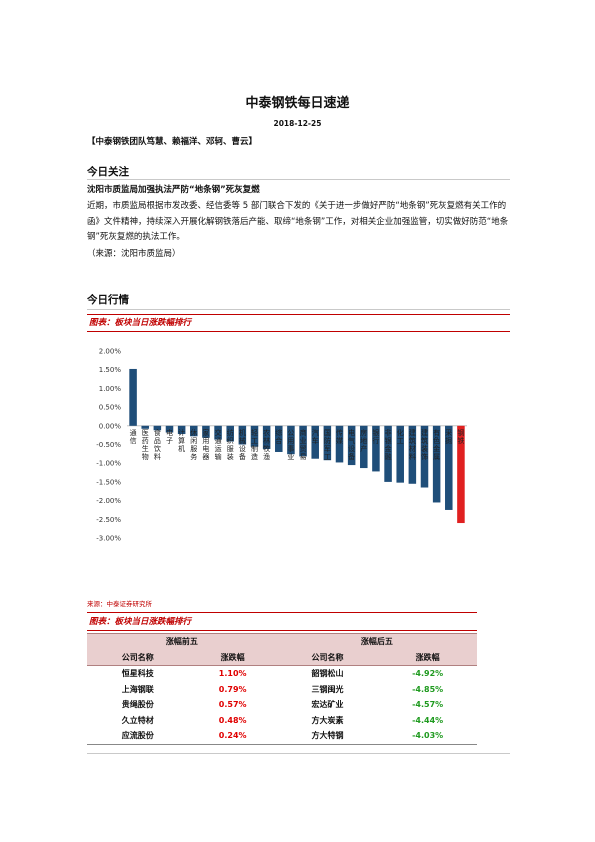 The height and width of the screenshot is (842, 595). Describe the element at coordinates (428, 705) in the screenshot. I see `change-value: -4.57%` at that location.